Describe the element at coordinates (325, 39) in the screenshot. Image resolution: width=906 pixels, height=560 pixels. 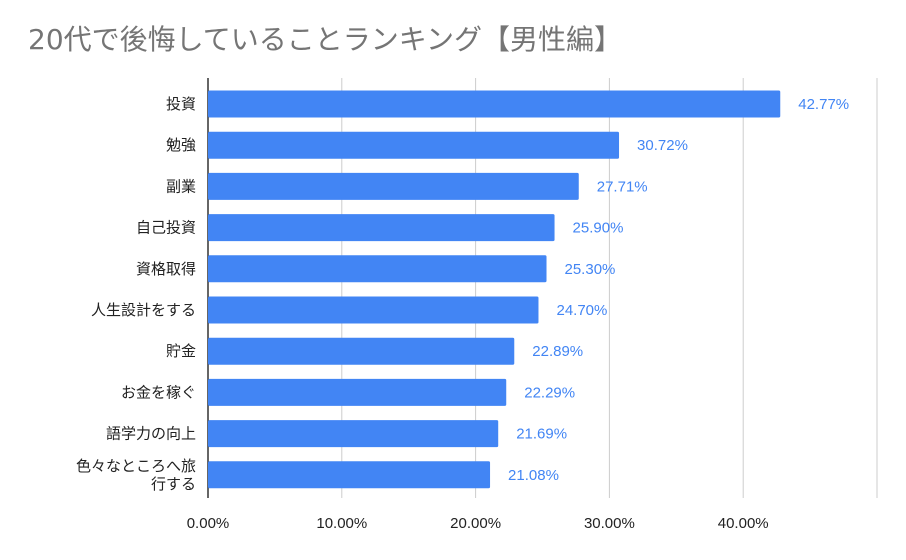
I see `chart-title: 20代で後悔していることランキング【男性編】` at that location.